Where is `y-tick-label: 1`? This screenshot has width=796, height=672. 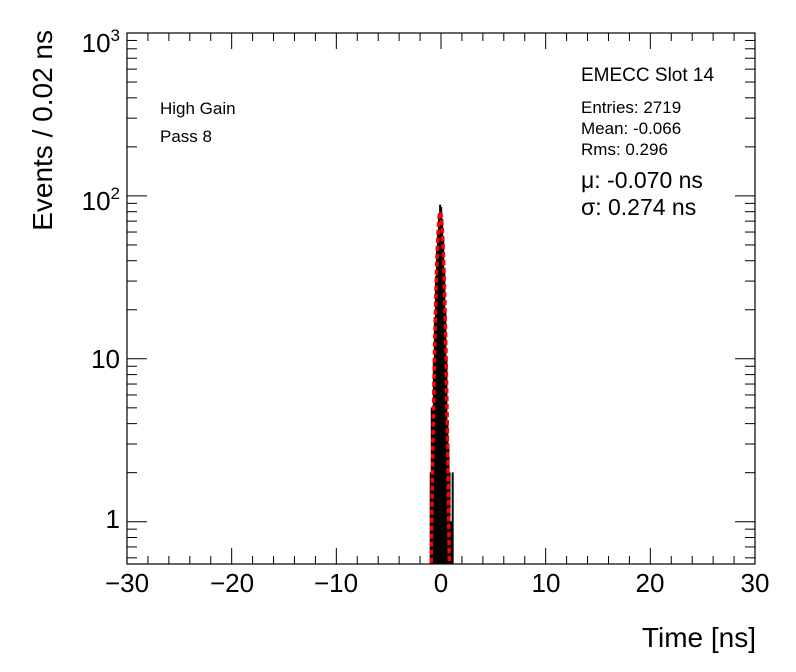 y-tick-label: 1 is located at coordinates (113, 519).